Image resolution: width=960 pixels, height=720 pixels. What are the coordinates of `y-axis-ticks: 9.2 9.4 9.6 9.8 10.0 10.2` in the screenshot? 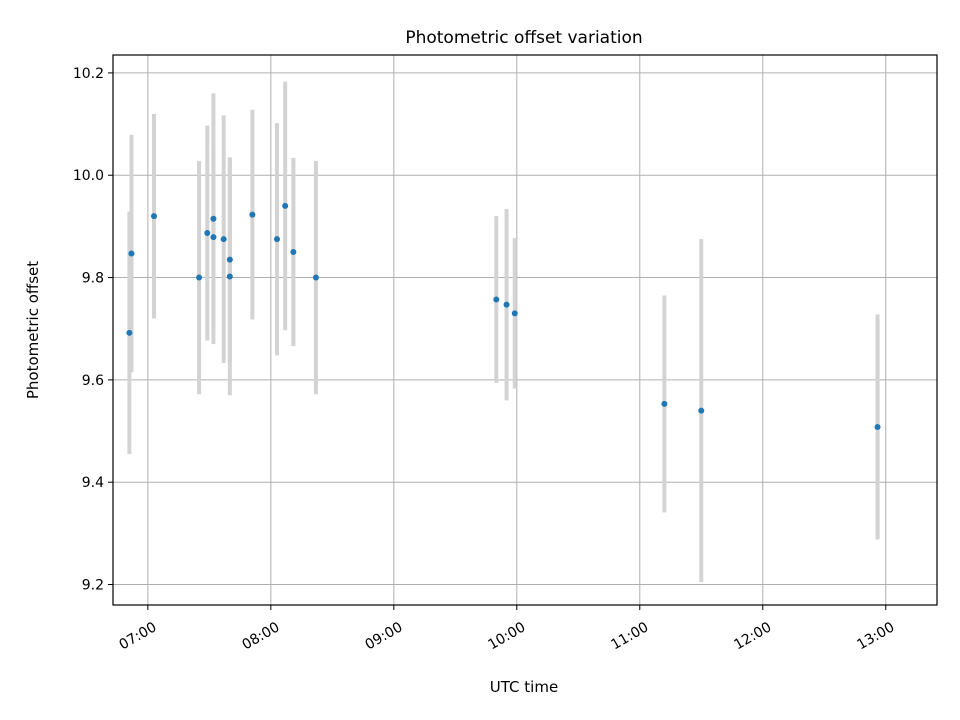 It's located at (93, 330).